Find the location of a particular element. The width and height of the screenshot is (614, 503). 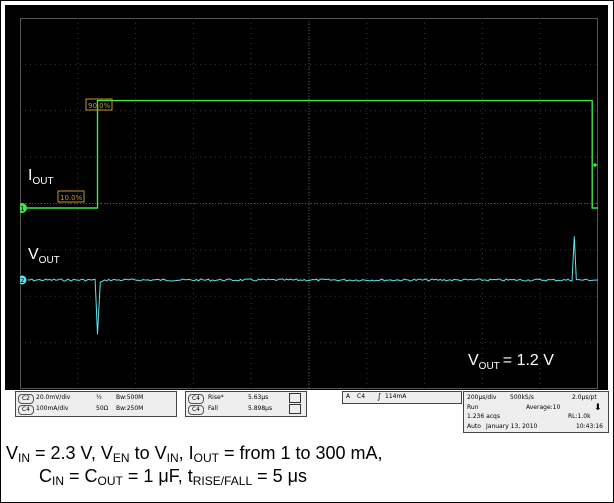

trigger-channel: C4 is located at coordinates (361, 396).